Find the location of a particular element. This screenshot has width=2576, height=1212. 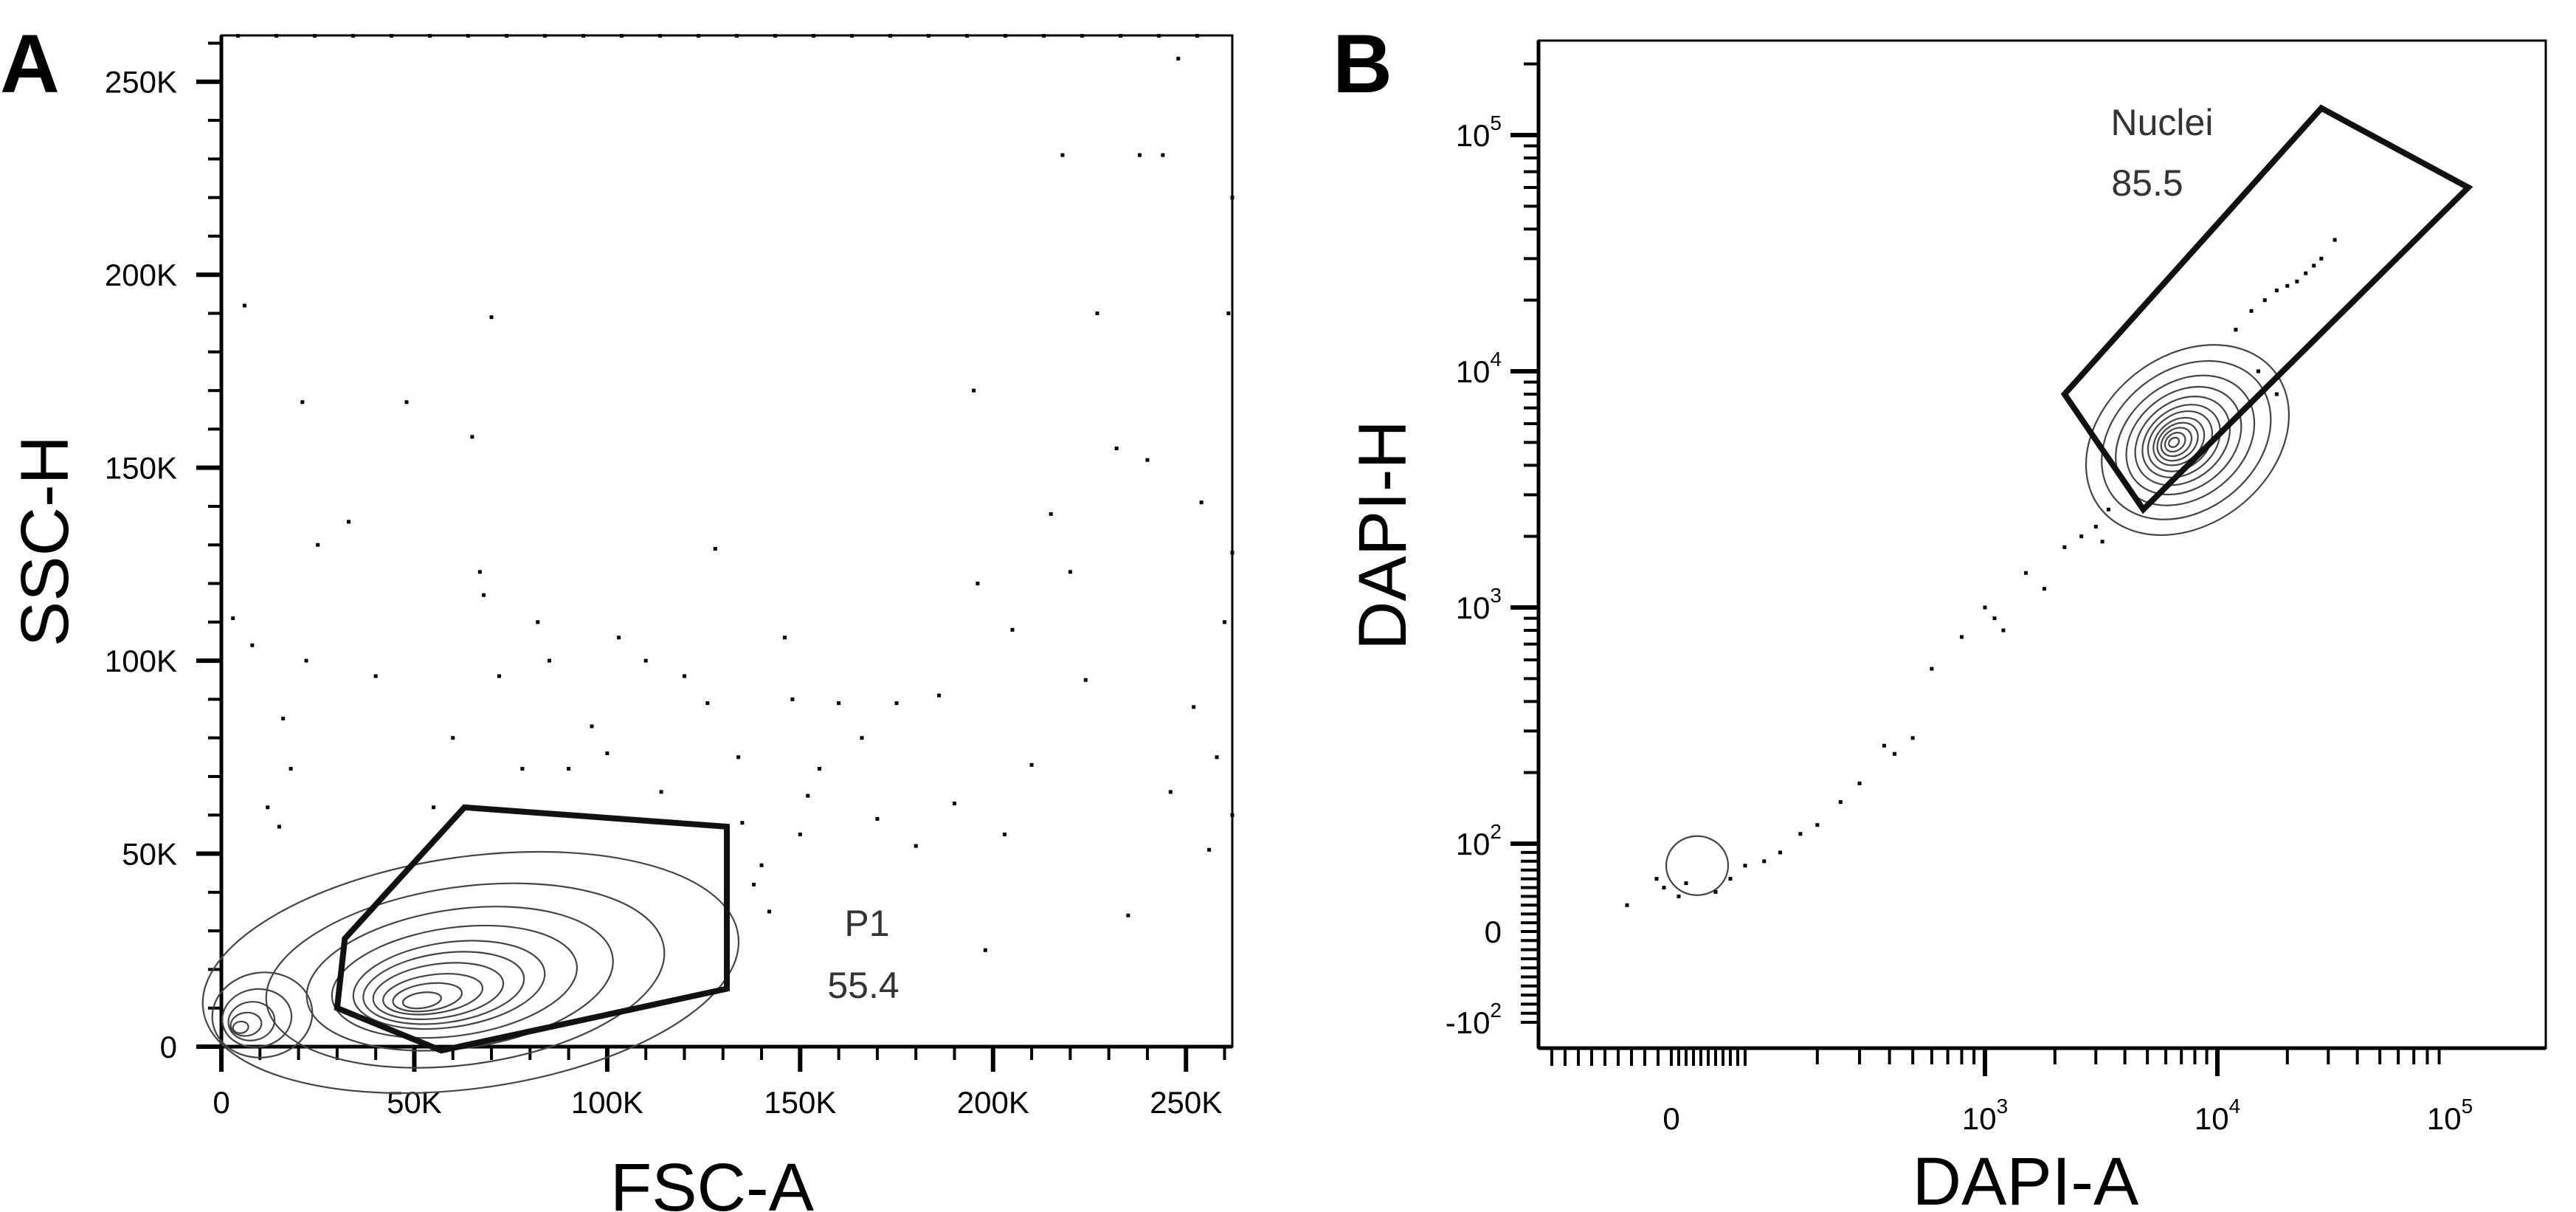

panel-a-contours is located at coordinates (470, 973).